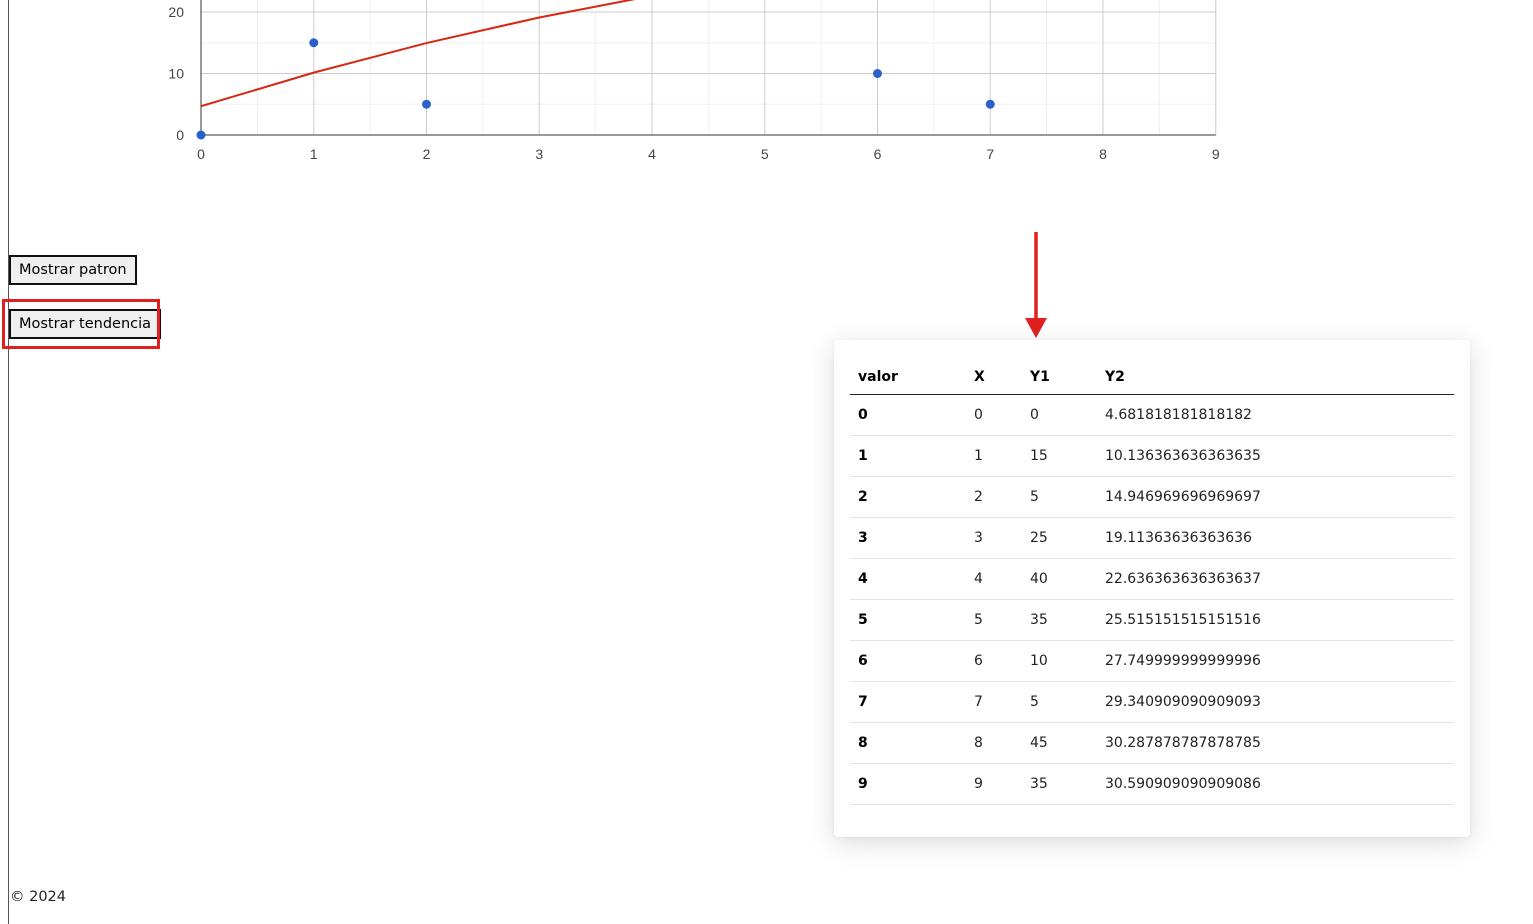 The height and width of the screenshot is (924, 1533). What do you see at coordinates (908, 377) in the screenshot?
I see `column-header: valor` at bounding box center [908, 377].